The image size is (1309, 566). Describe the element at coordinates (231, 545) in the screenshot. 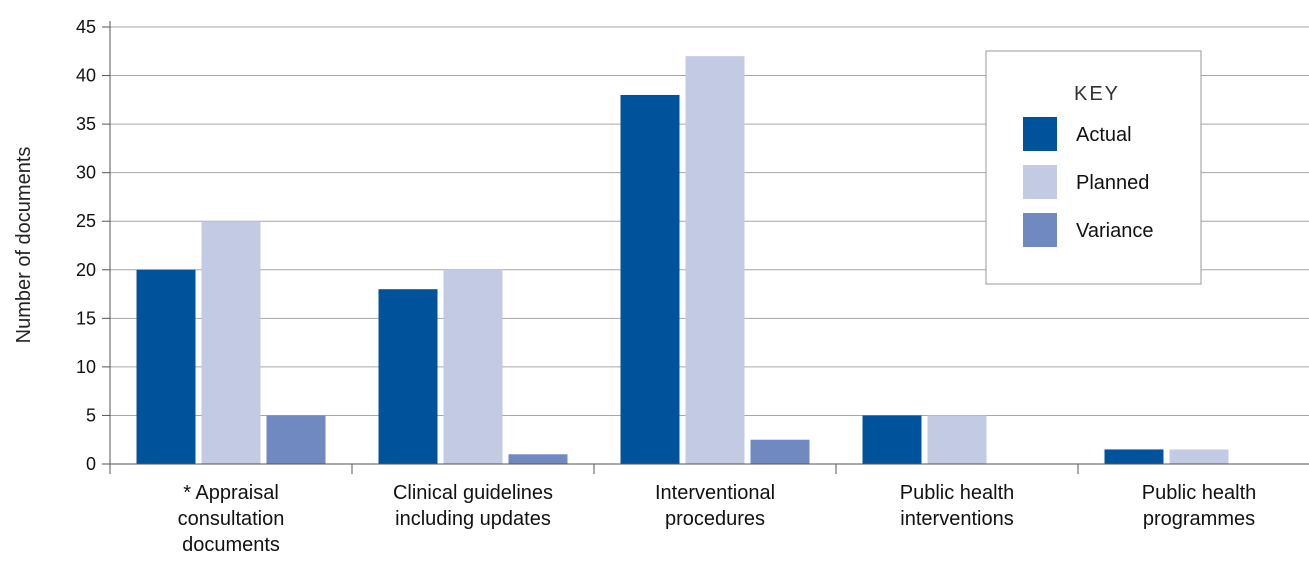

I see `x-category-label: documents` at that location.